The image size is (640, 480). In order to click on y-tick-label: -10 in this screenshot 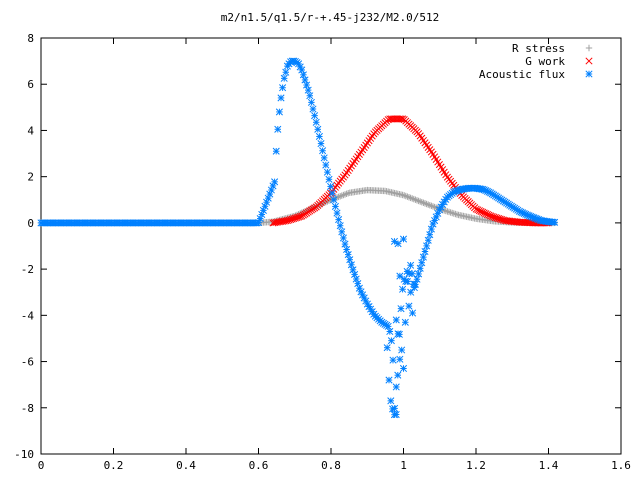, I will do `click(24, 454)`.